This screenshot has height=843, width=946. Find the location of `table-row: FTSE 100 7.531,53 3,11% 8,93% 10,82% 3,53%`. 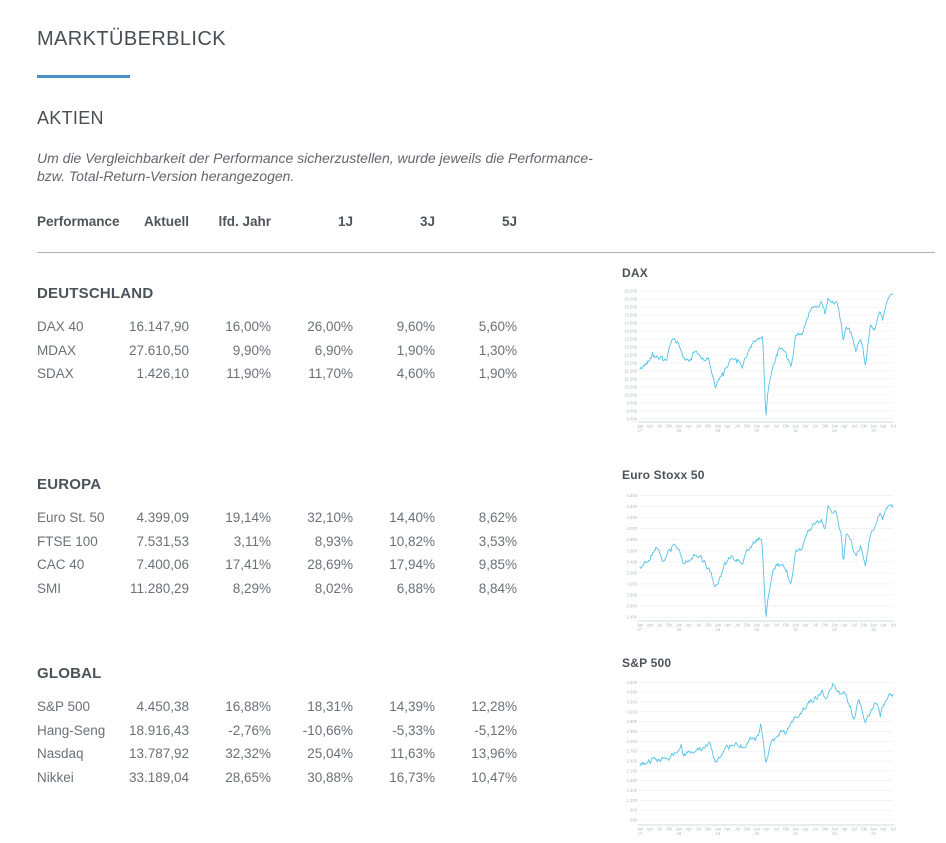

table-row: FTSE 100 7.531,53 3,11% 8,93% 10,82% 3,53% is located at coordinates (277, 542).